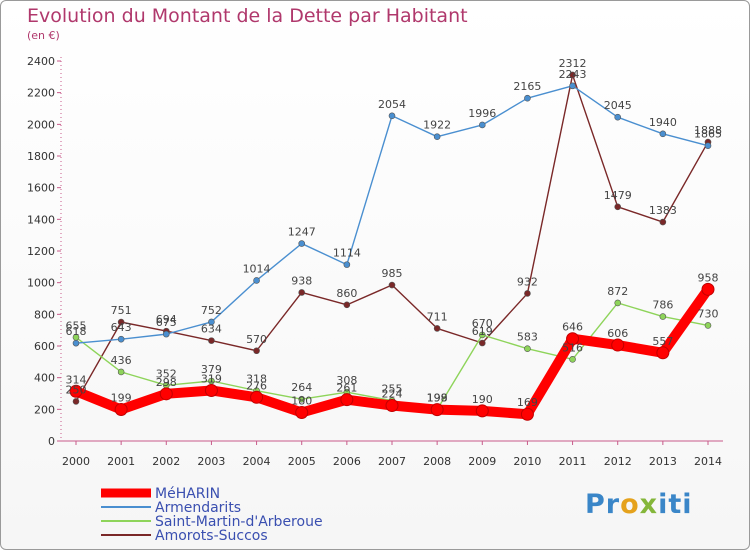 Image resolution: width=750 pixels, height=550 pixels. I want to click on data-label: 1888, so click(708, 130).